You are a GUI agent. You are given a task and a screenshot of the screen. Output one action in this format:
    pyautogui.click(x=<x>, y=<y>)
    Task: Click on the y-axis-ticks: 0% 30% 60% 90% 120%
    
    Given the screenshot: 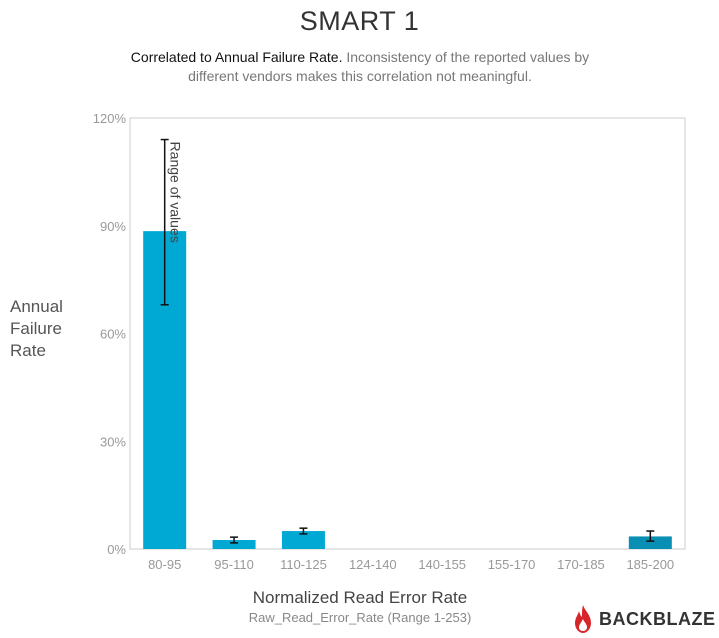 What is the action you would take?
    pyautogui.click(x=110, y=334)
    